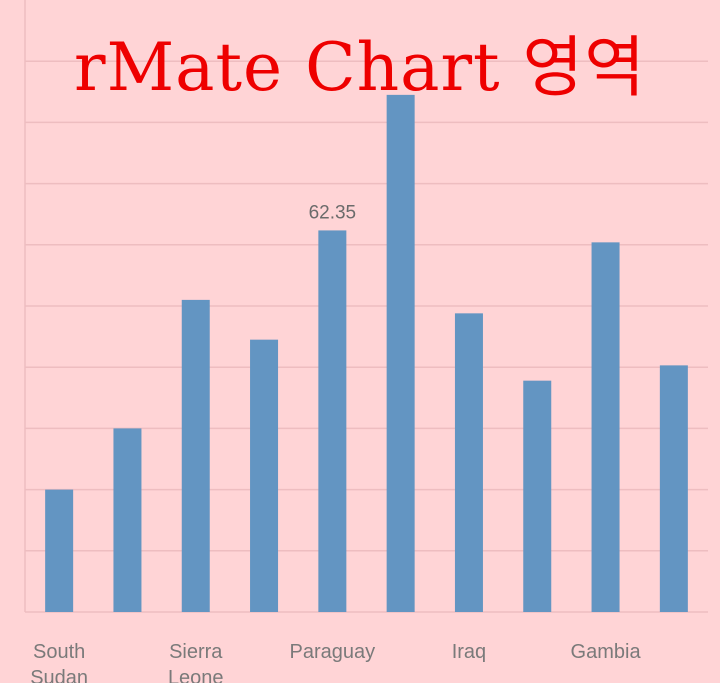 The height and width of the screenshot is (683, 720). I want to click on x-tick-label: Paraguay, so click(333, 652).